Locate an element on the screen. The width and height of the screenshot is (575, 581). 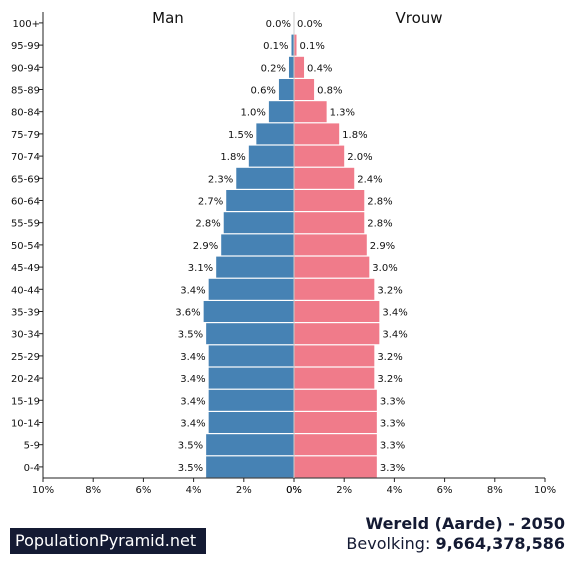
brand-logo: PopulationPyramid.net is located at coordinates (108, 541).